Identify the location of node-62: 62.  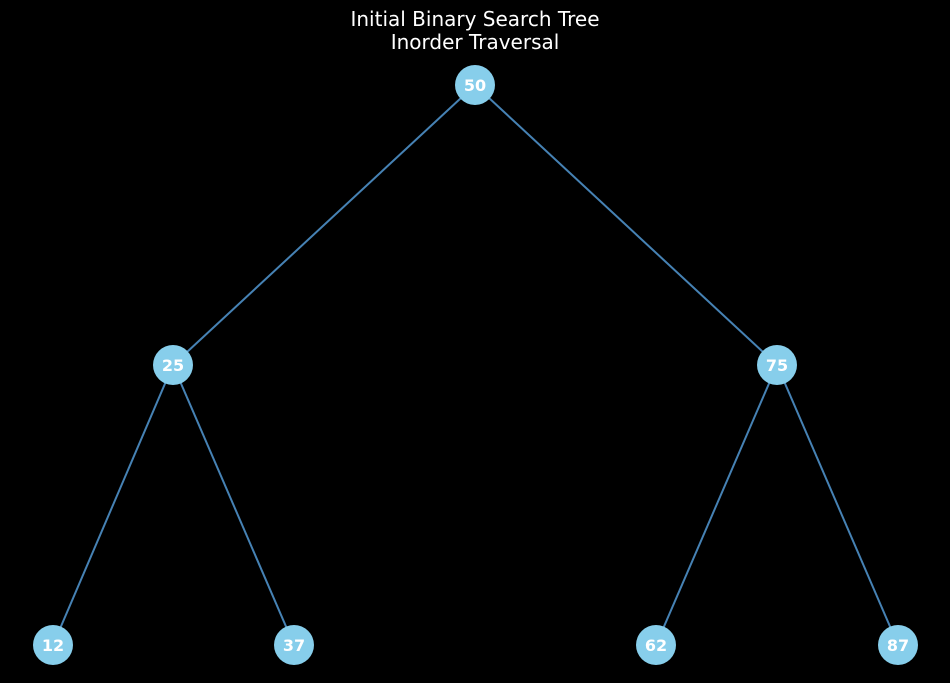
(656, 645).